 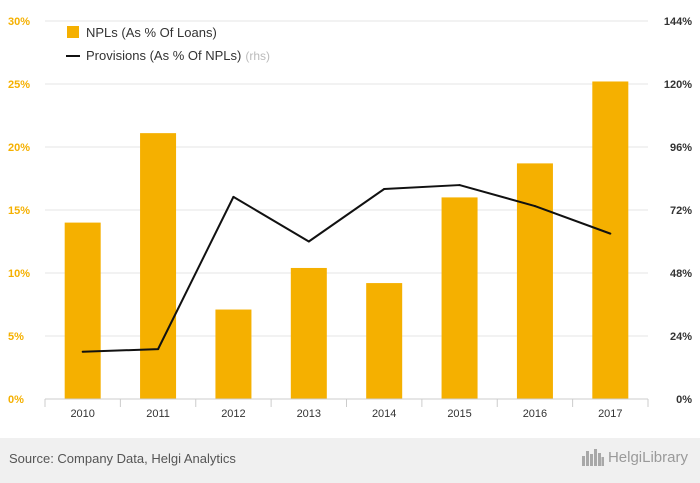 What do you see at coordinates (19, 211) in the screenshot?
I see `left-axis-tick-label: 15%` at bounding box center [19, 211].